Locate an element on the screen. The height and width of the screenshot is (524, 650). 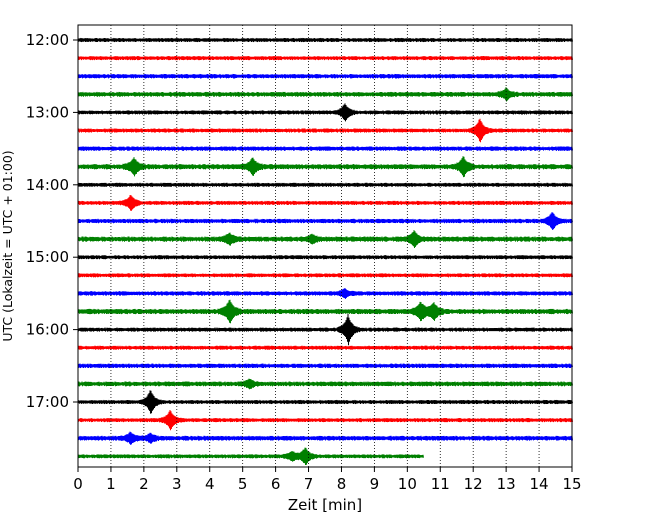
x-tick-label: 9 is located at coordinates (375, 484).